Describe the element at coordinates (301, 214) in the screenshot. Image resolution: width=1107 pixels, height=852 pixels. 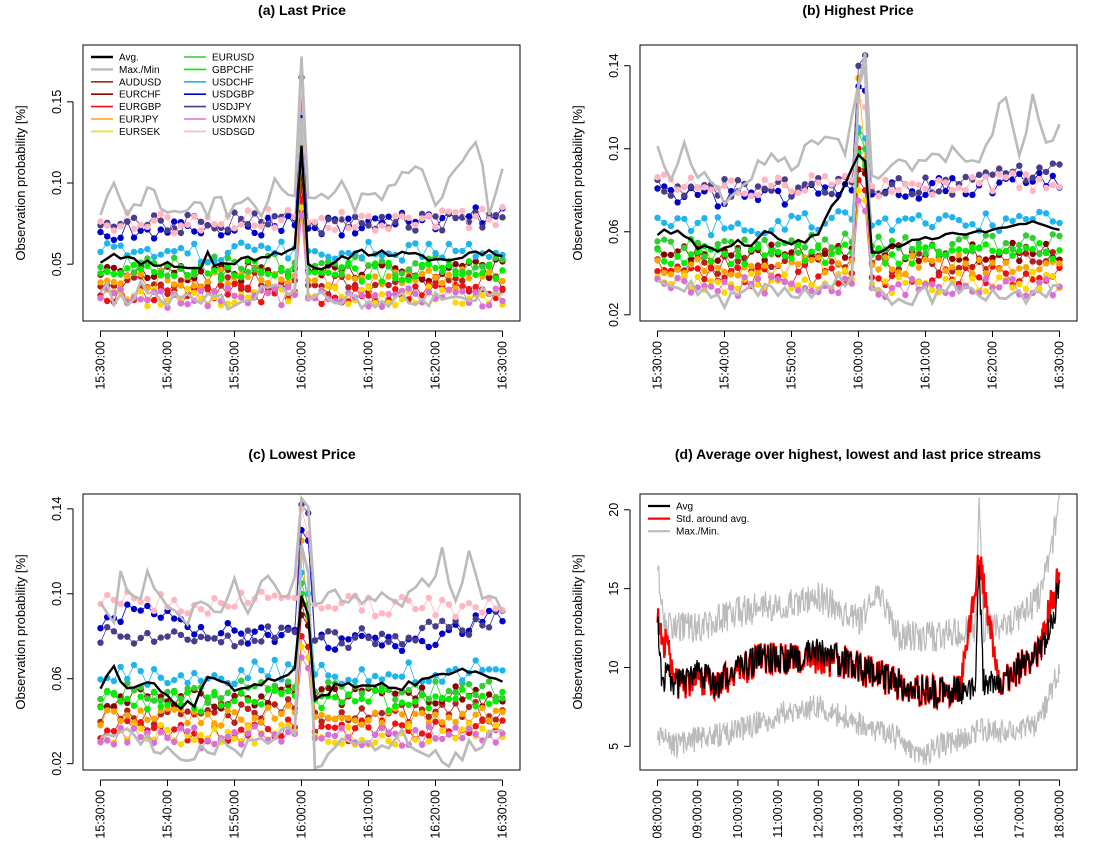
I see `series-gbpchf` at that location.